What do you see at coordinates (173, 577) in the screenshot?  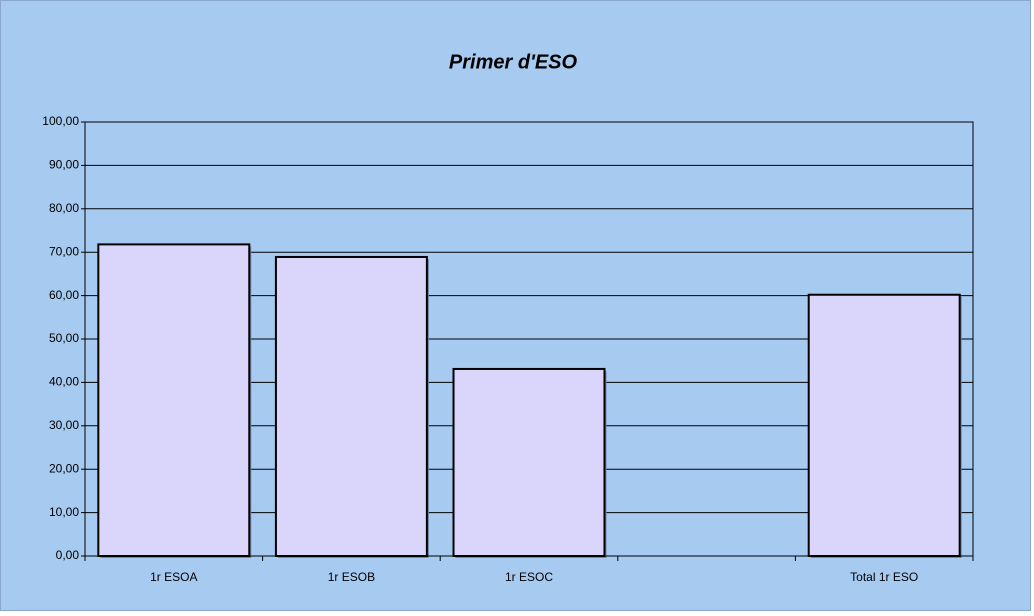 I see `x-tick-label: 1r ESOA` at bounding box center [173, 577].